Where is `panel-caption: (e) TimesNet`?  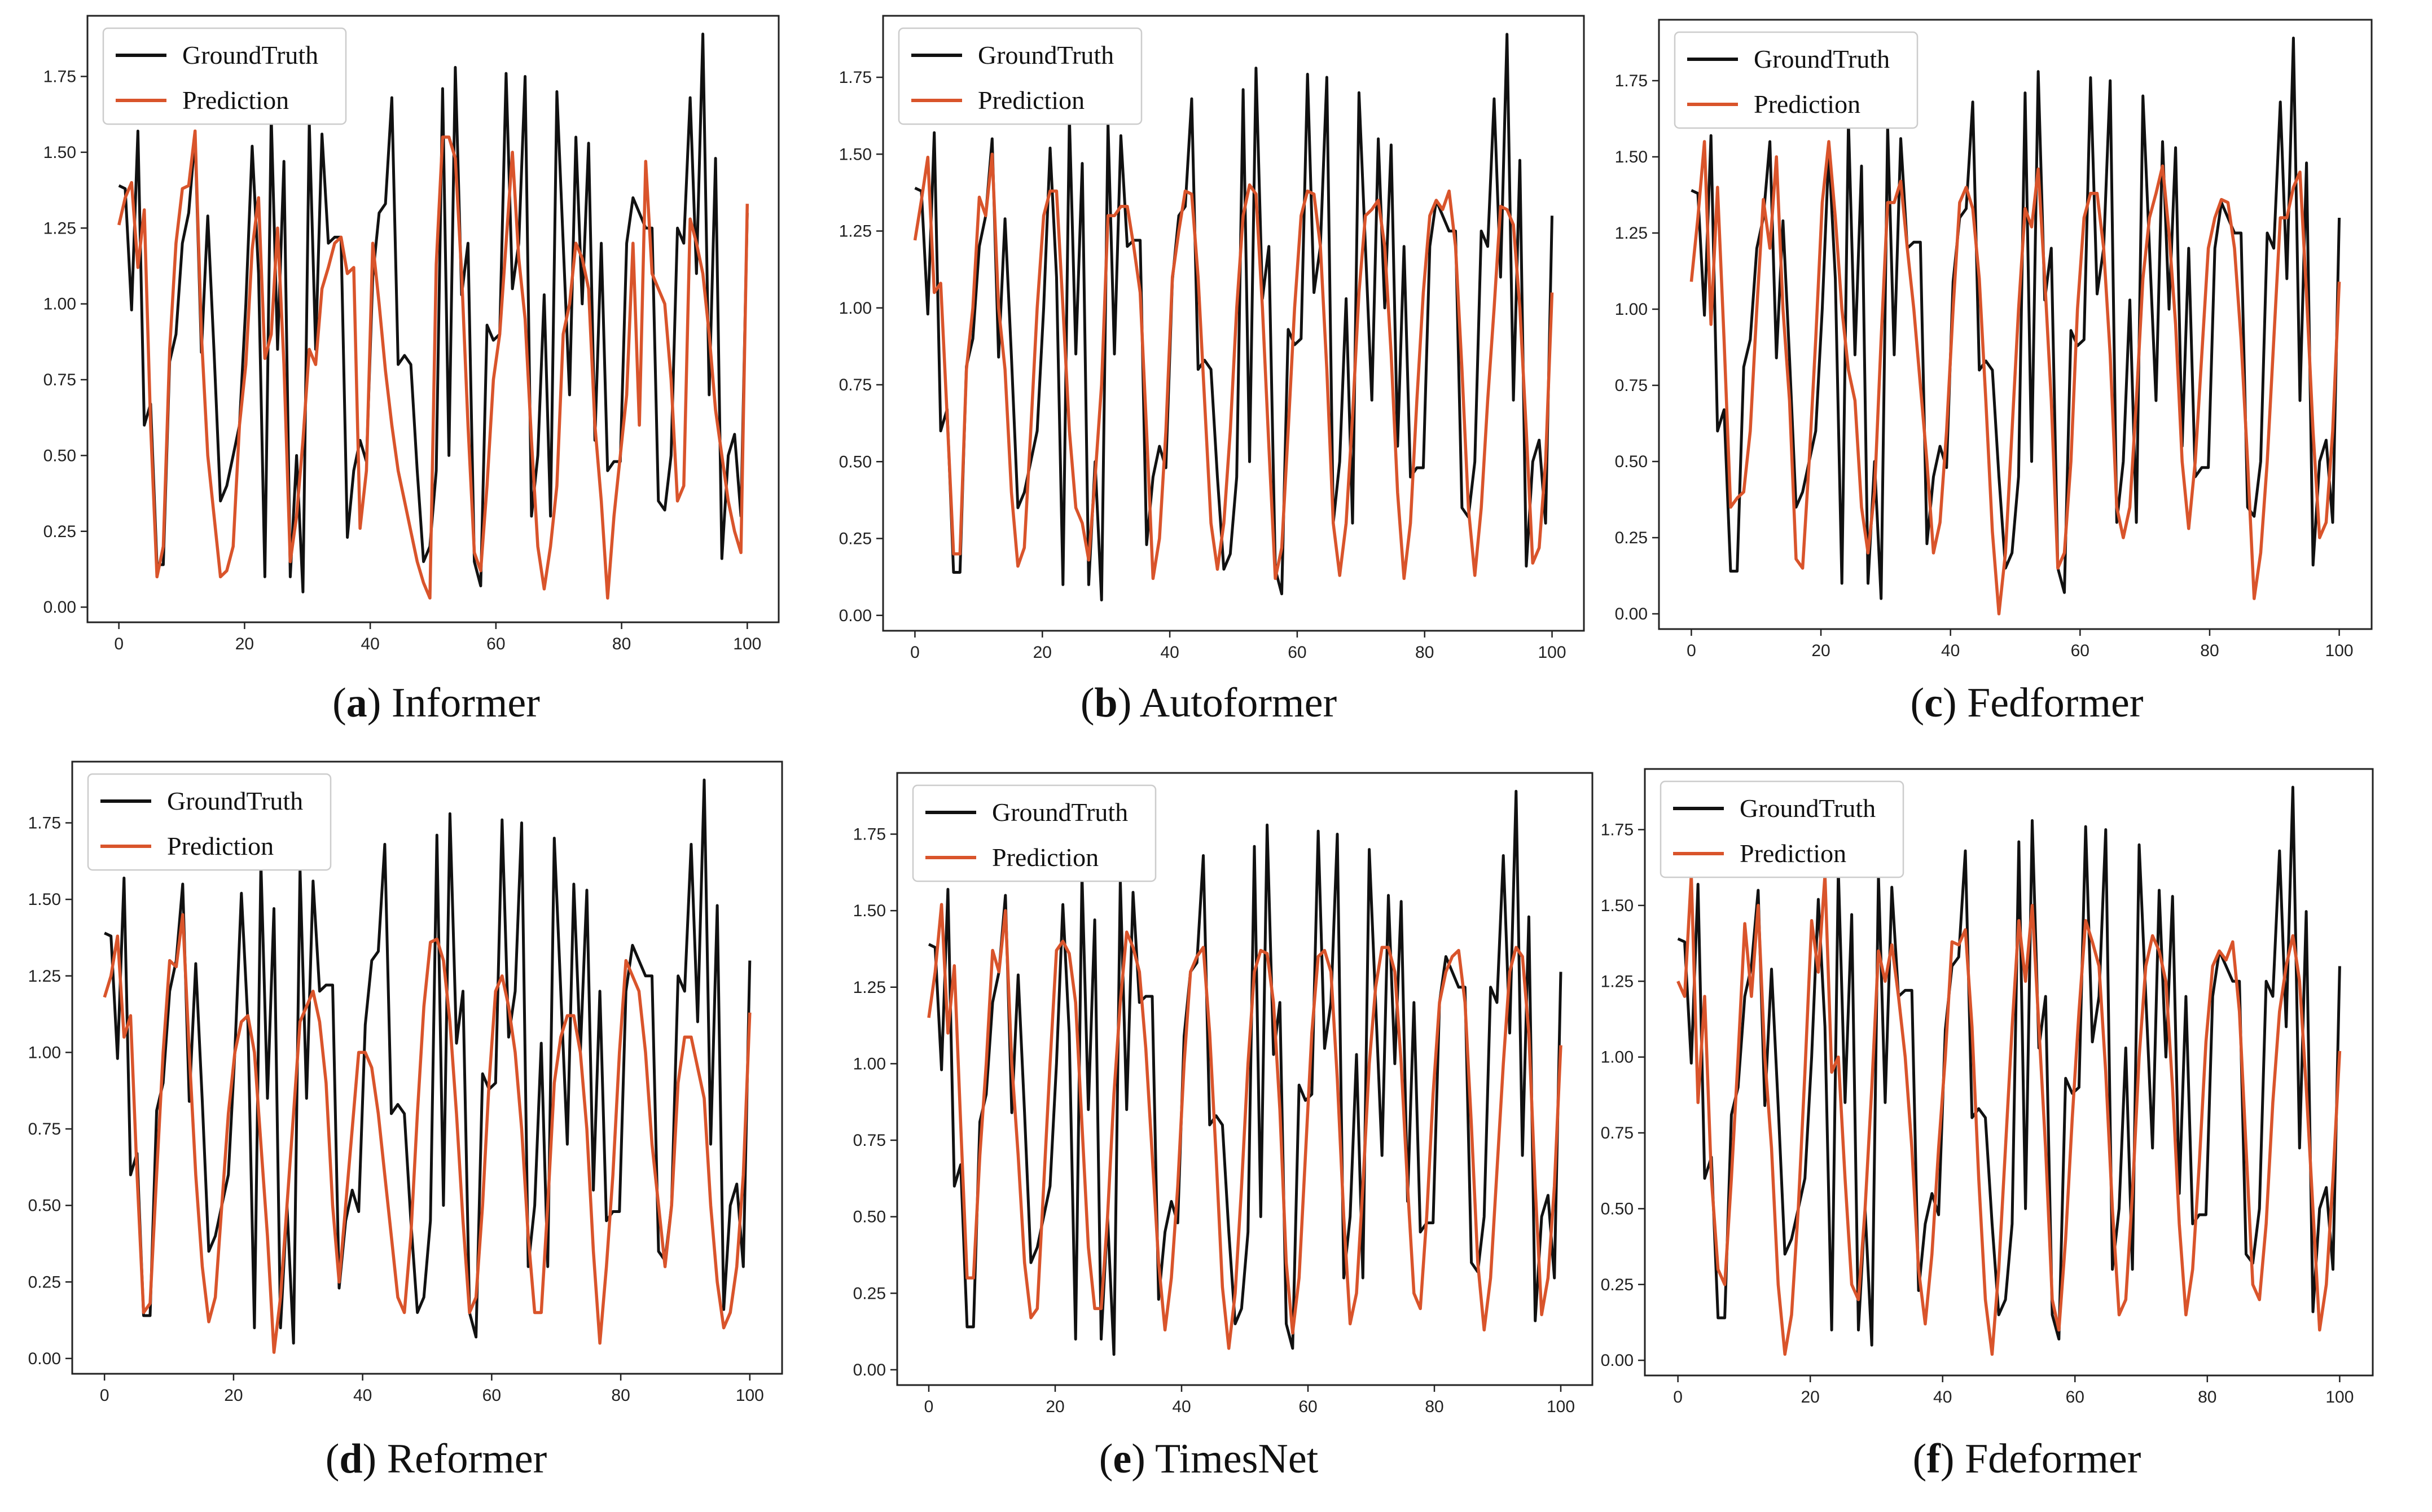 panel-caption: (e) TimesNet is located at coordinates (1209, 1459).